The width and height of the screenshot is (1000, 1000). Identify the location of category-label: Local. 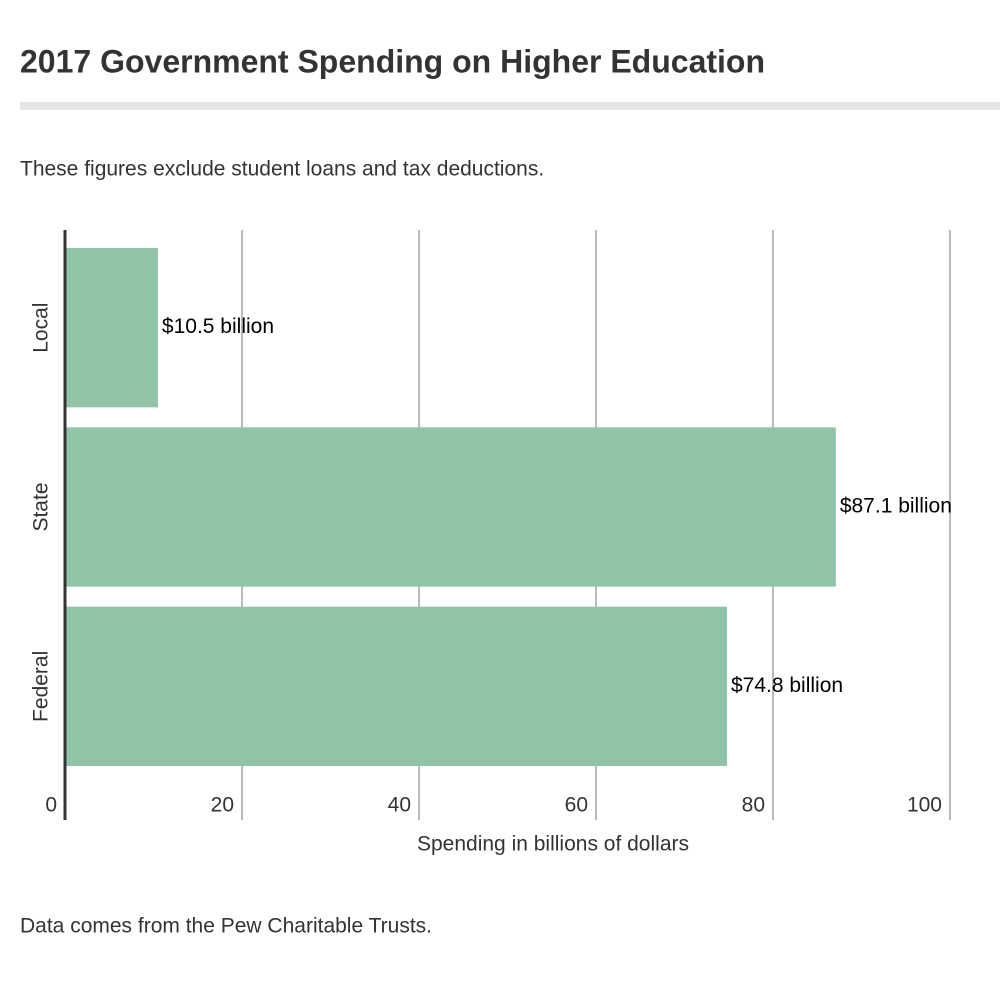
(41, 328).